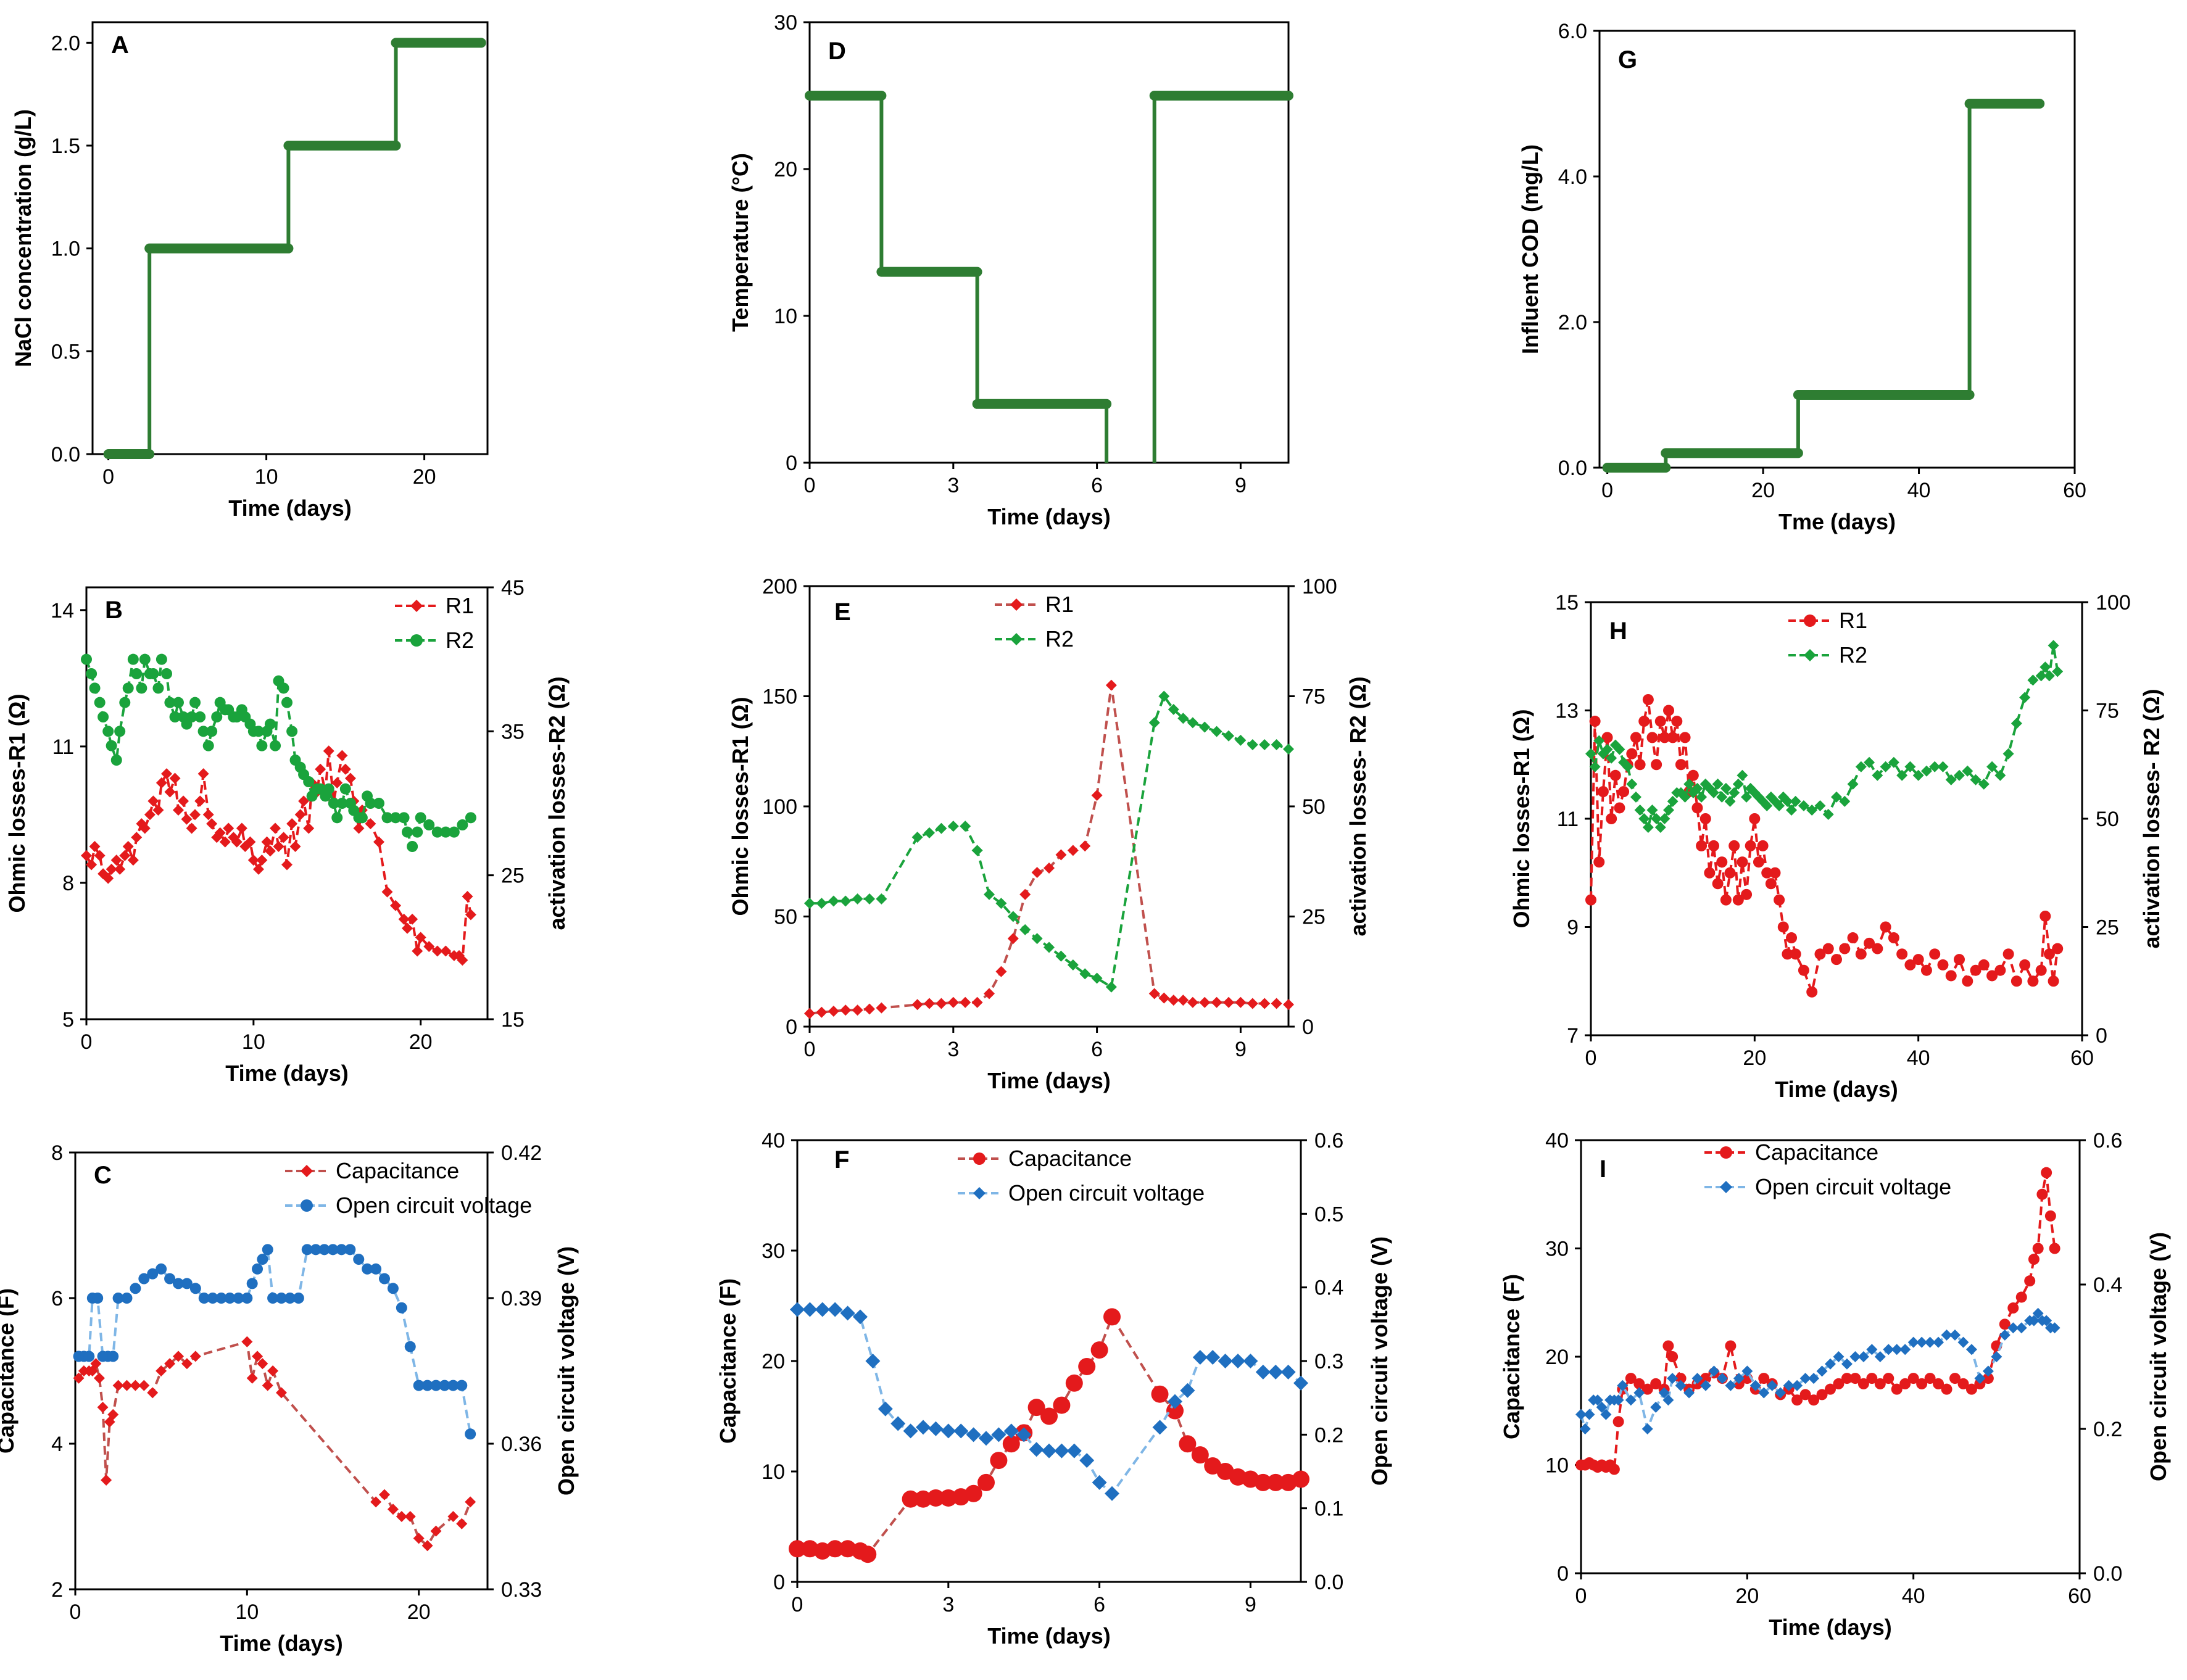 This screenshot has width=2187, height=1680. What do you see at coordinates (1853, 655) in the screenshot?
I see `legend-entry-R2: R2` at bounding box center [1853, 655].